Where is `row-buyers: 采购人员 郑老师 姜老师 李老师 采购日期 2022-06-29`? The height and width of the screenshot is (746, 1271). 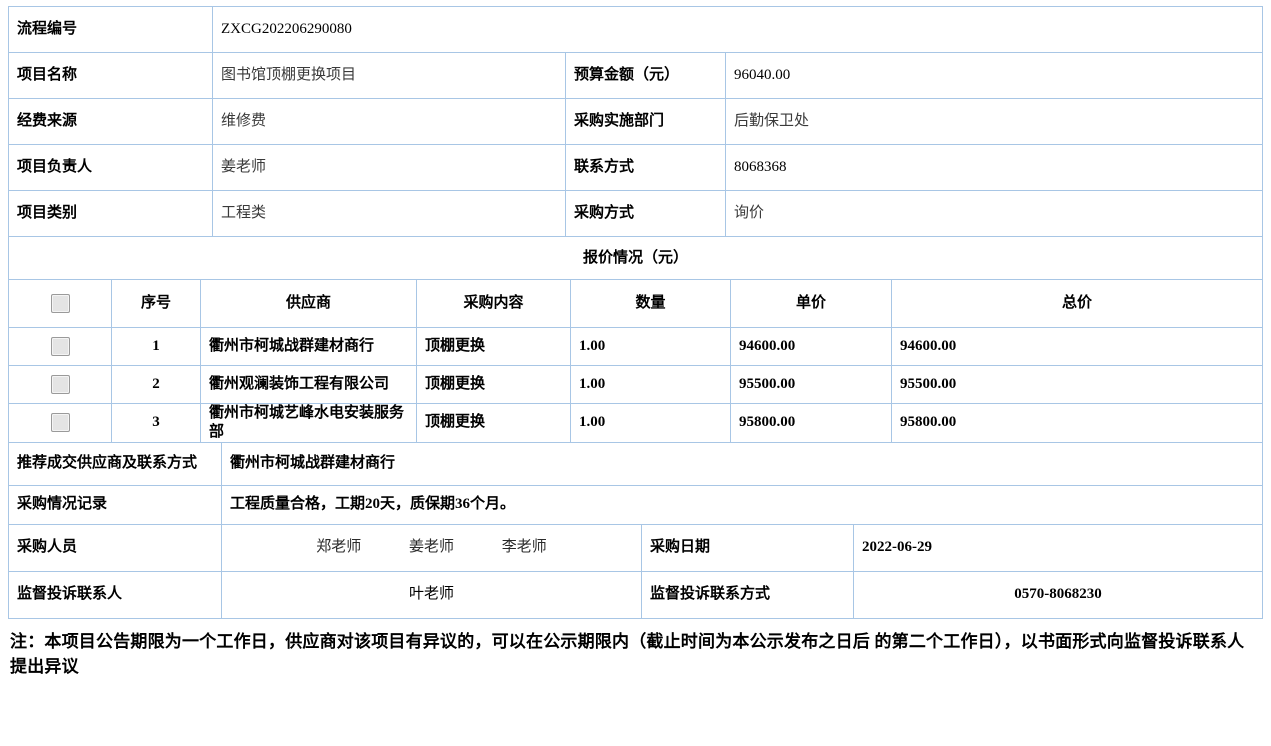
row-buyers: 采购人员 郑老师 姜老师 李老师 采购日期 2022-06-29 is located at coordinates (635, 547).